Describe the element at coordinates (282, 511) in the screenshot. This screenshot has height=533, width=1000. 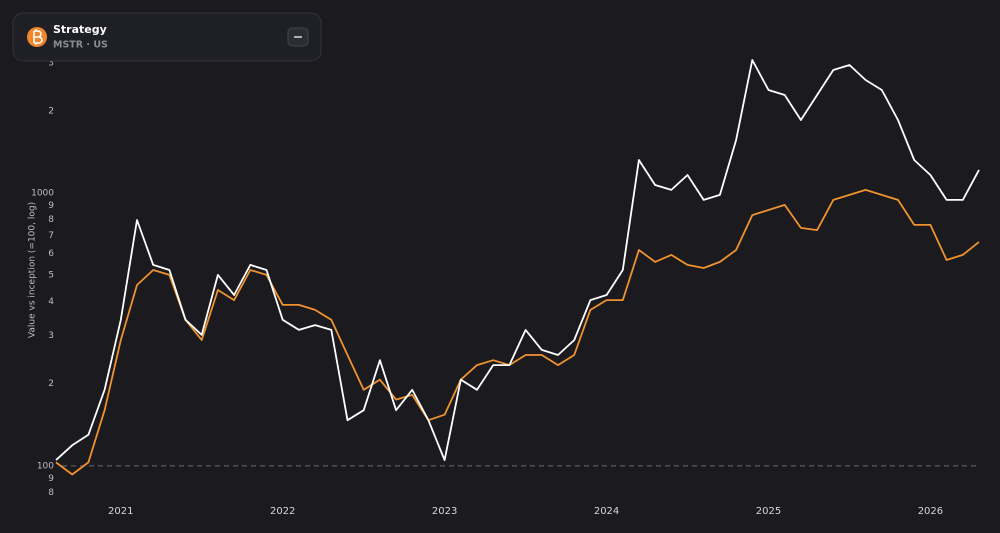
I see `x-tick-label: 2022` at that location.